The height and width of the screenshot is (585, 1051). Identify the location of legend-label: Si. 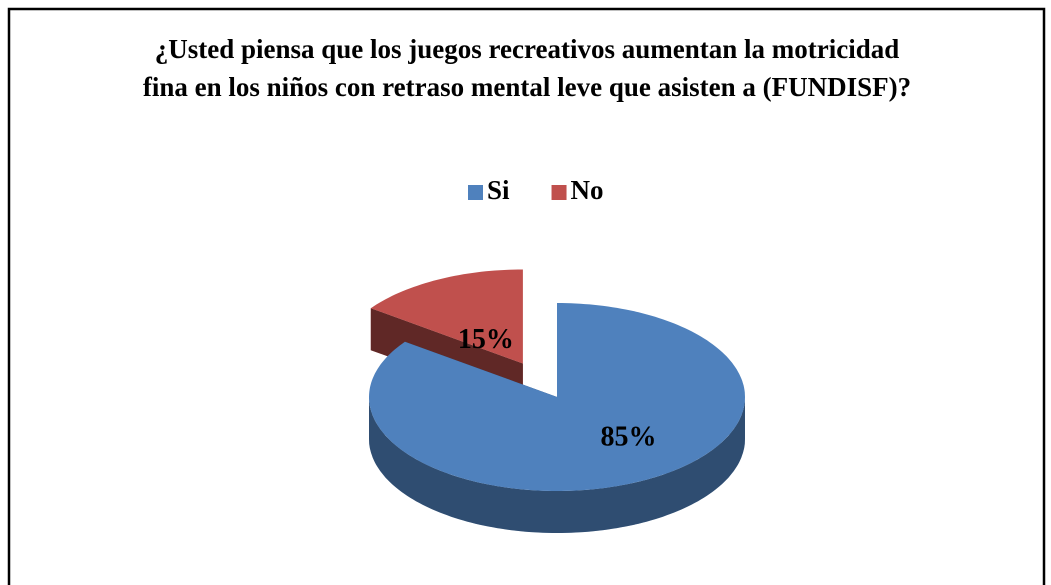
(498, 190).